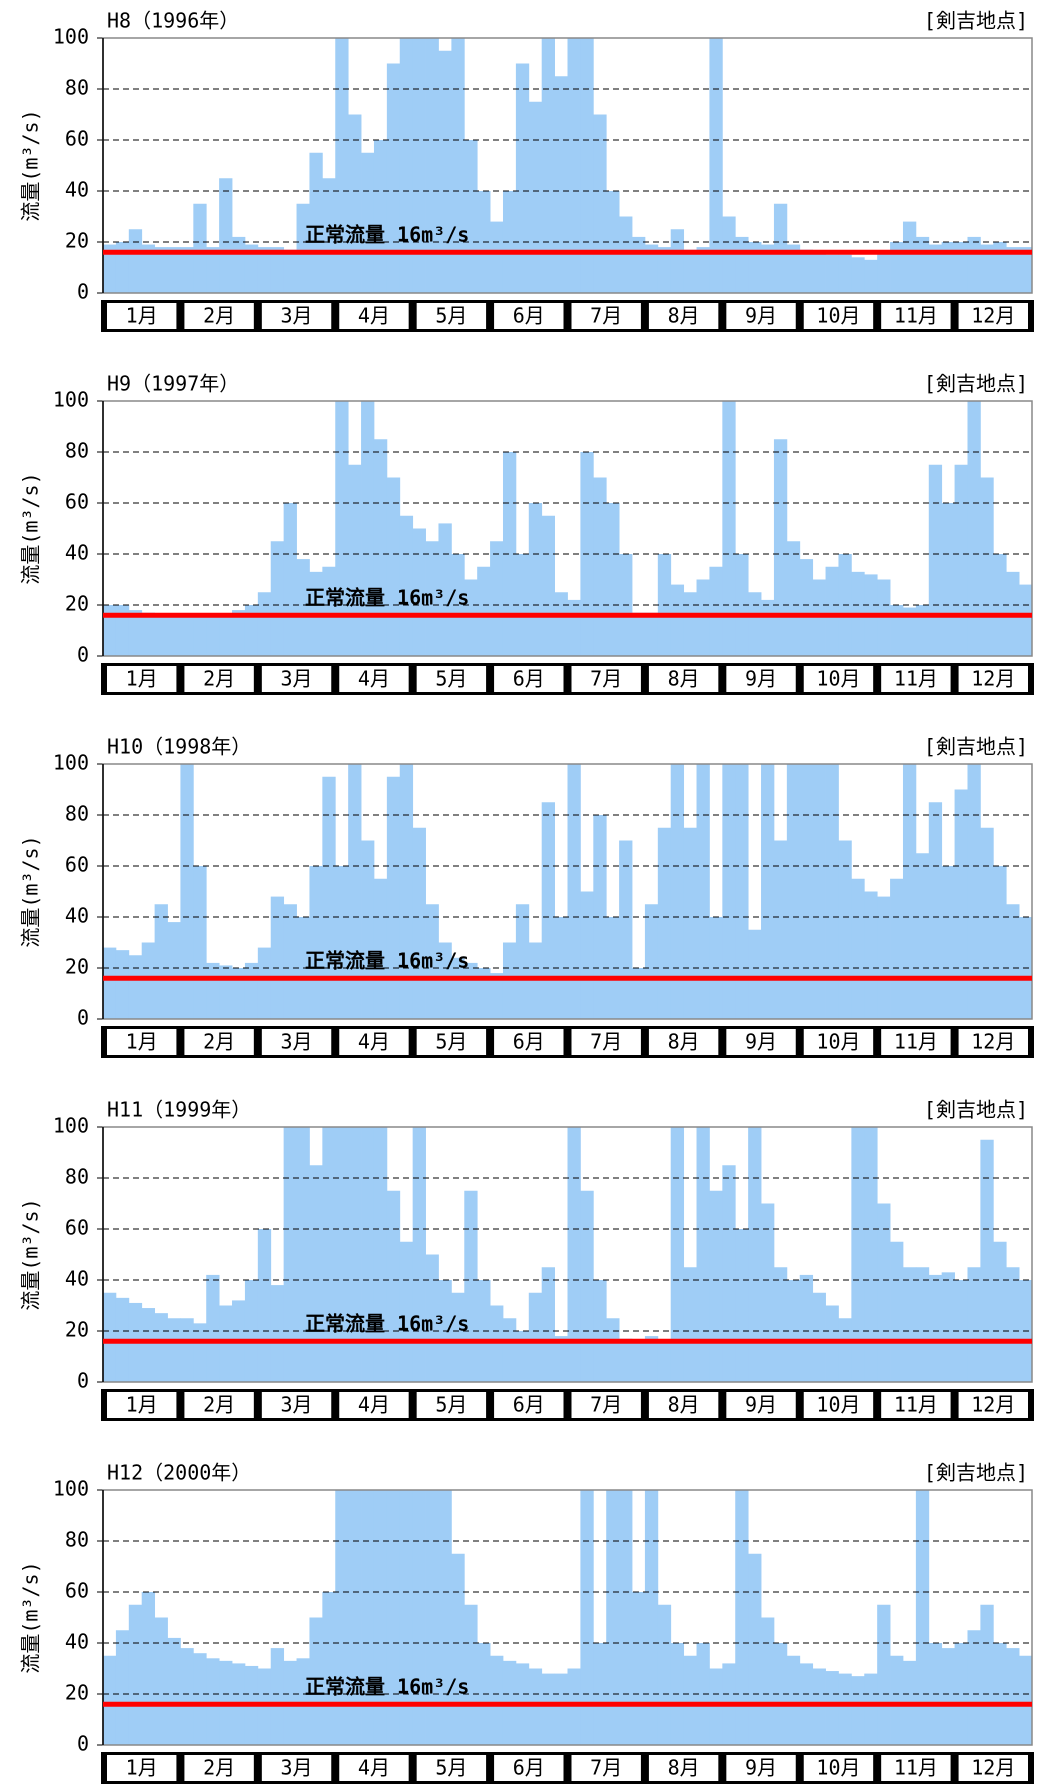 The height and width of the screenshot is (1791, 1039). I want to click on x-tick-label: 11月, so click(916, 679).